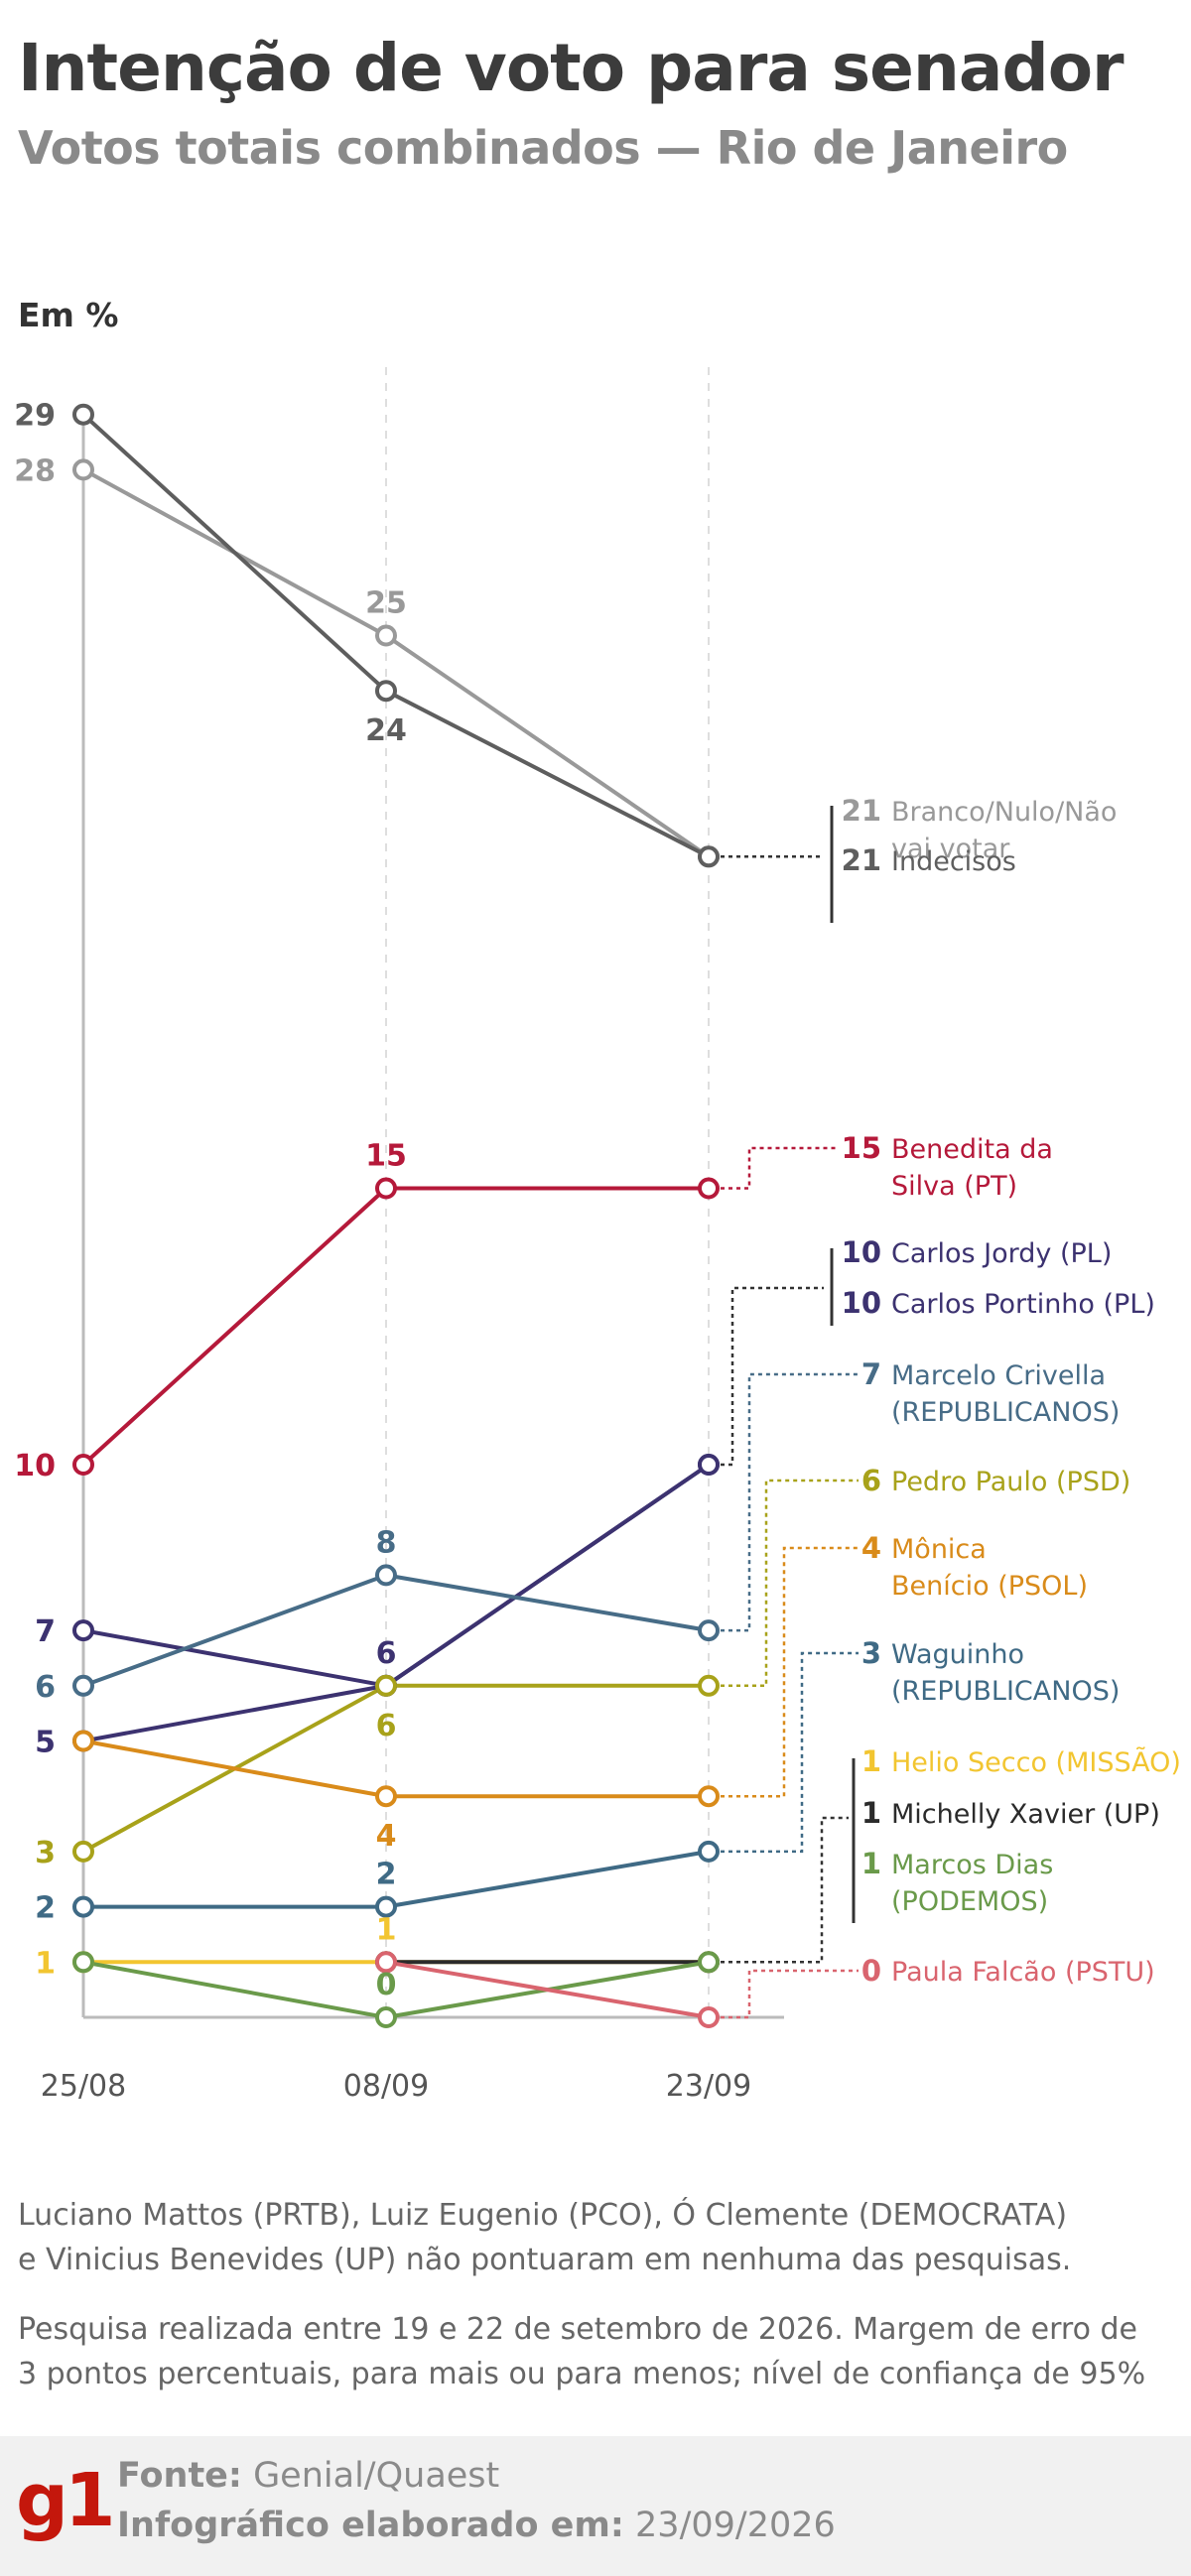  Describe the element at coordinates (861, 1148) in the screenshot. I see `end-label-value: 15` at that location.